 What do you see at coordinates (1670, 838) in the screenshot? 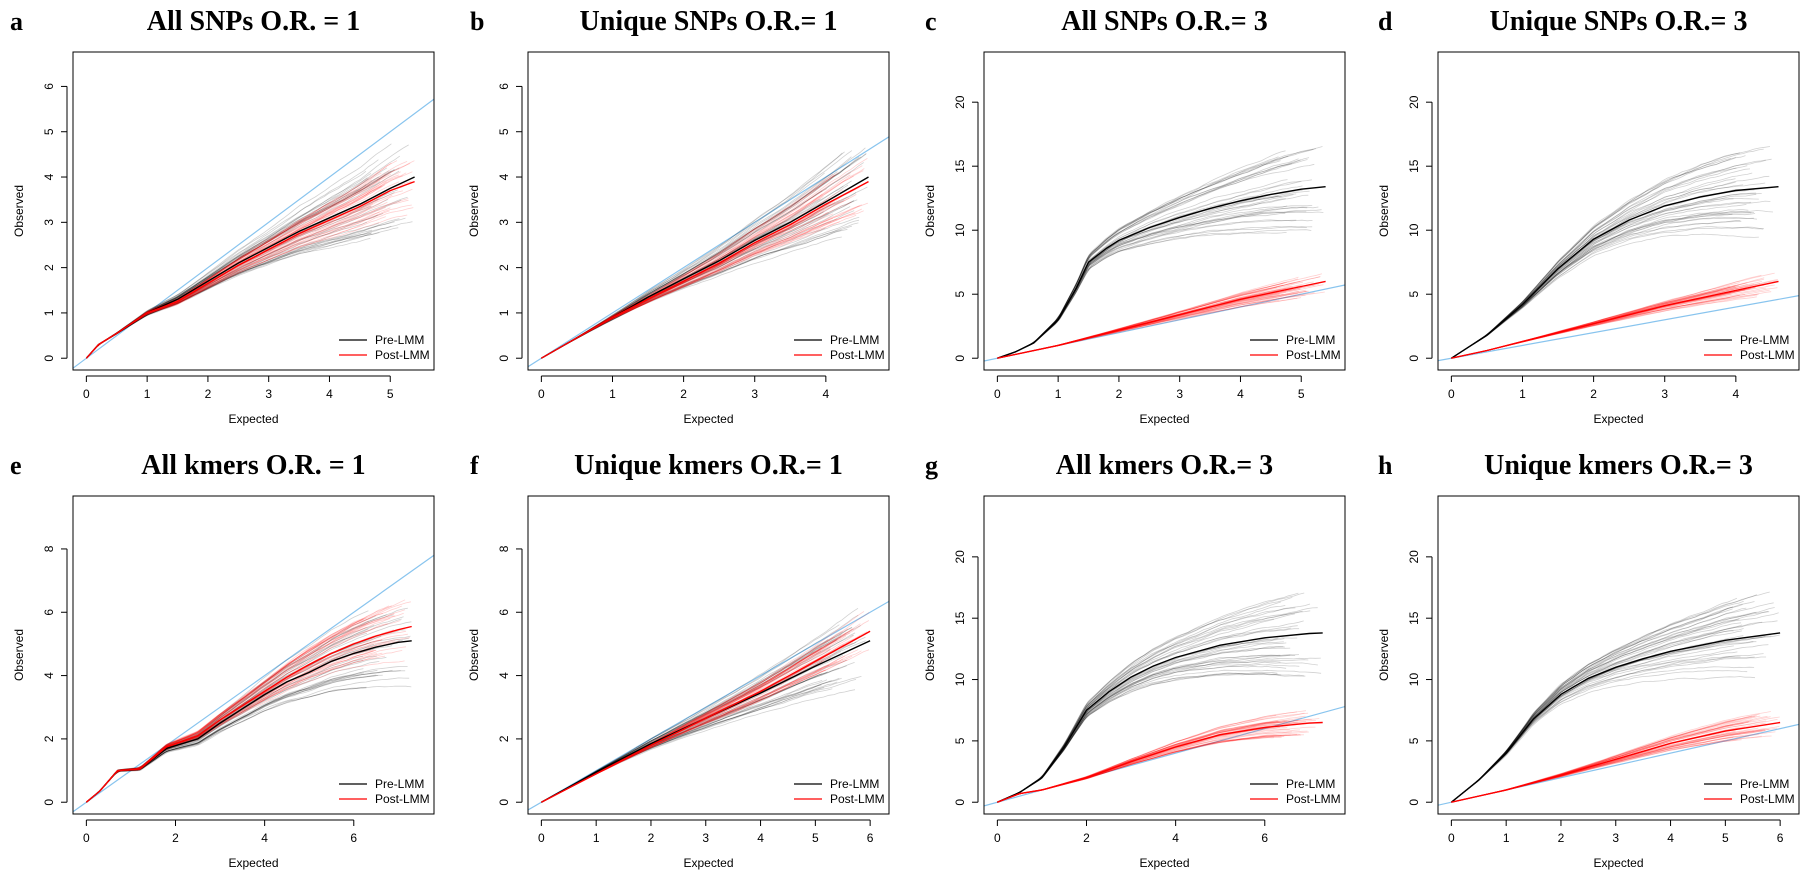
I see `x-tick-label: 4` at bounding box center [1670, 838].